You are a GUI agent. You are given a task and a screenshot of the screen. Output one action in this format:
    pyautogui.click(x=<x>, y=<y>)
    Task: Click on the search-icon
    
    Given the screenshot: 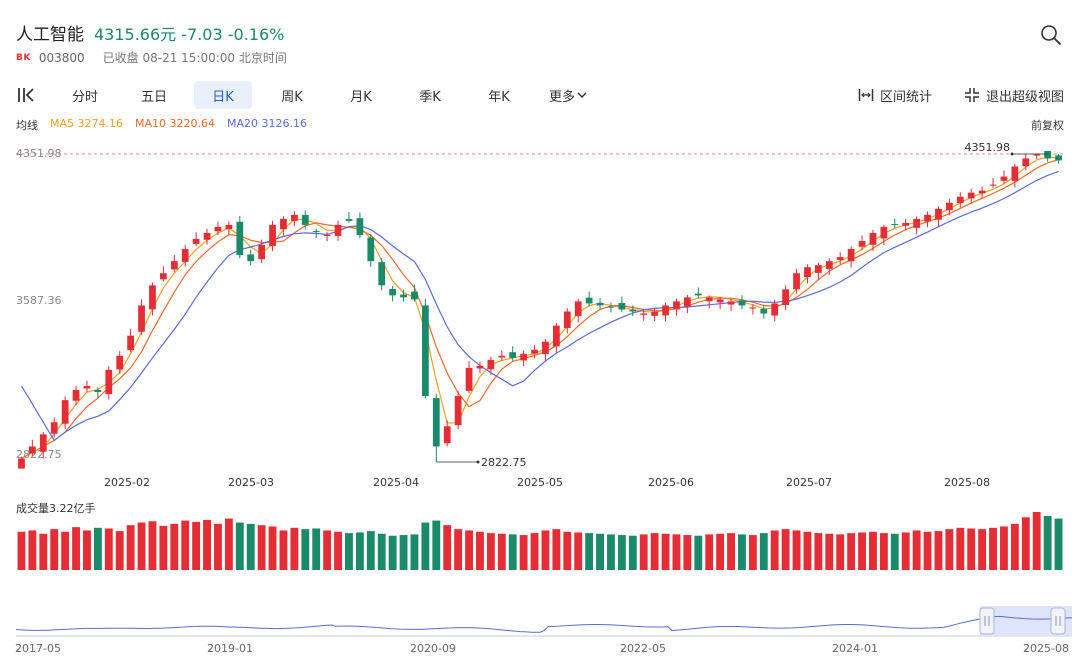 What is the action you would take?
    pyautogui.click(x=1051, y=35)
    